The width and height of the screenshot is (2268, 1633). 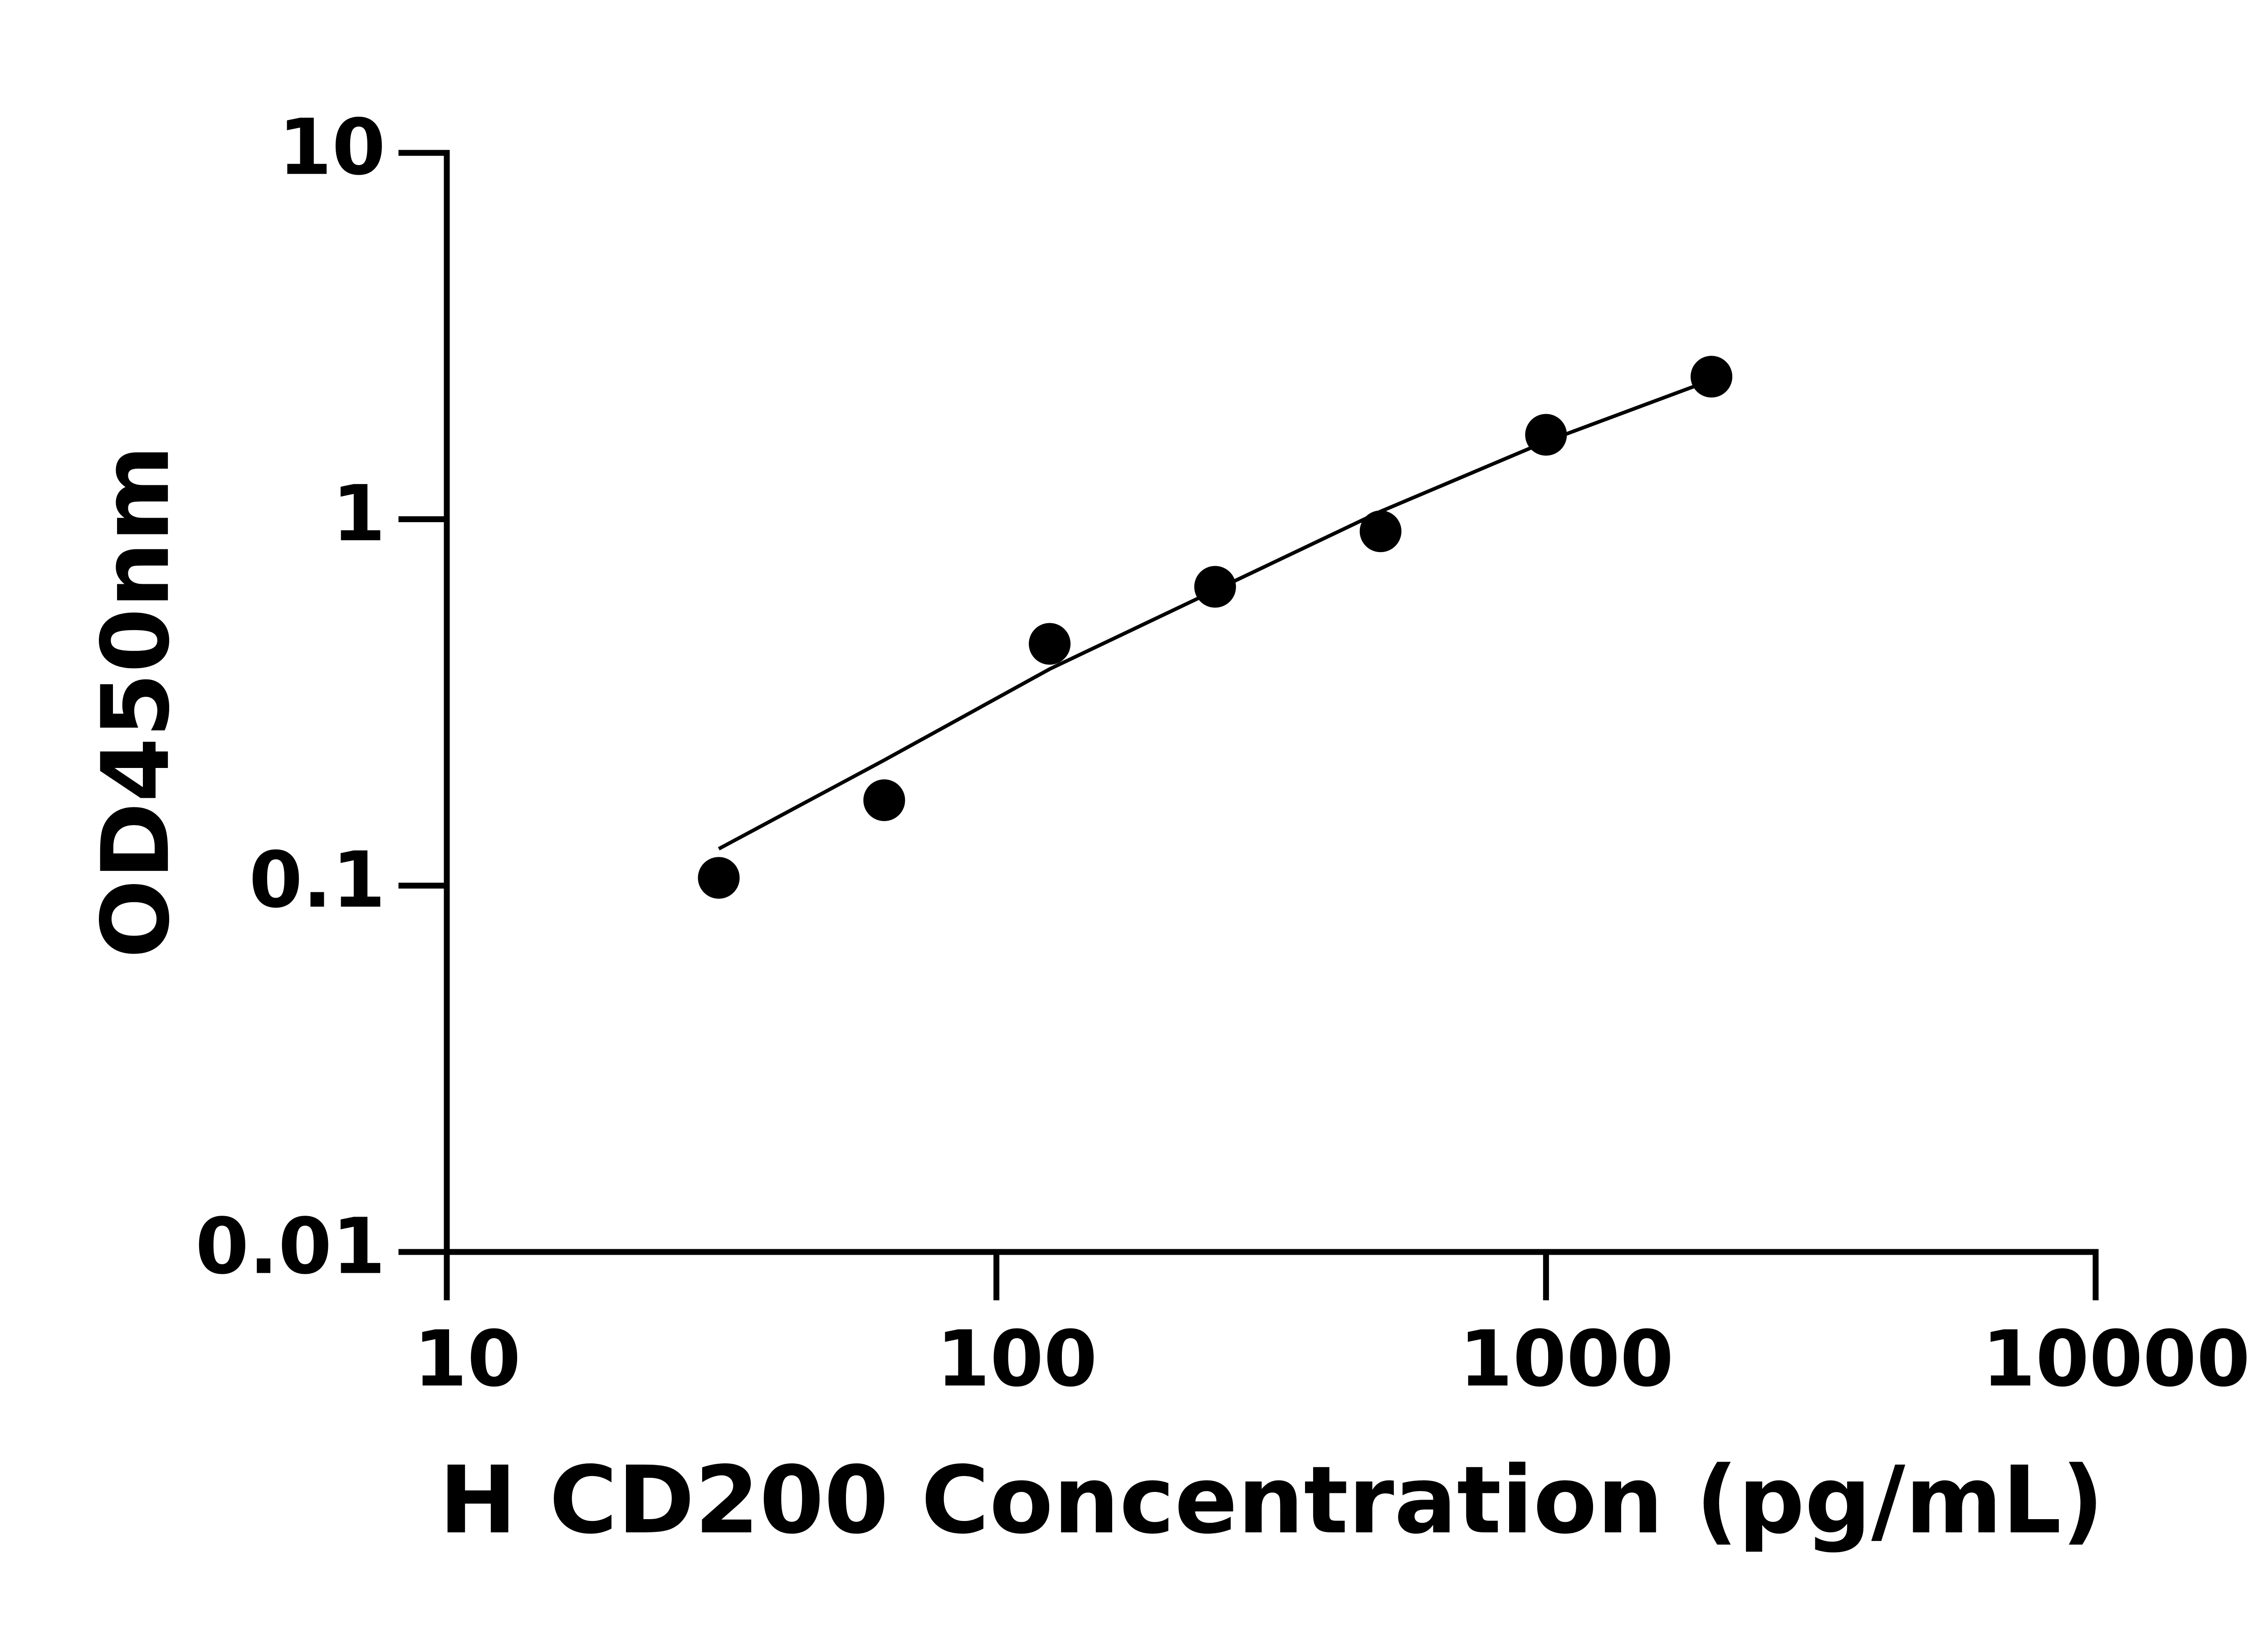 What do you see at coordinates (332, 147) in the screenshot?
I see `y-tick-label: 10` at bounding box center [332, 147].